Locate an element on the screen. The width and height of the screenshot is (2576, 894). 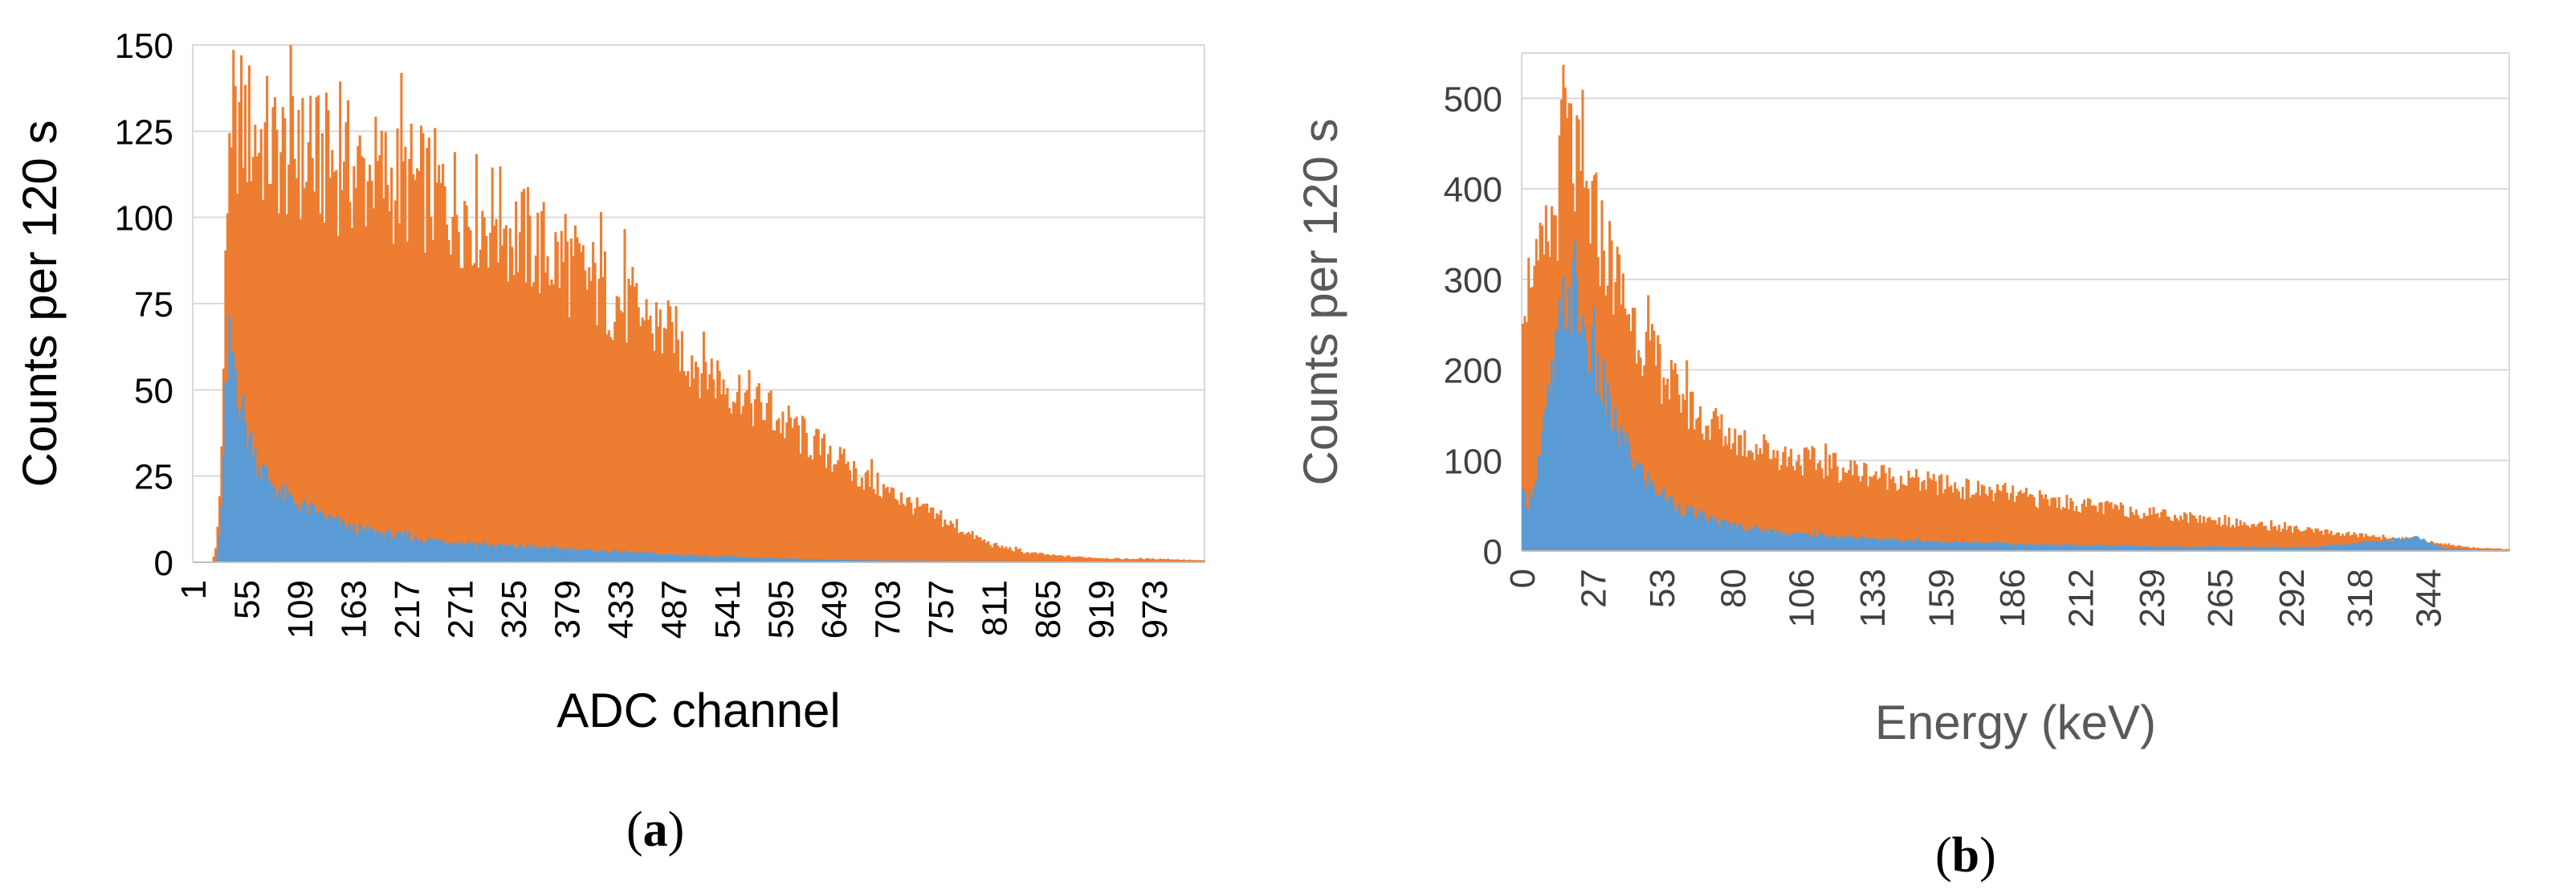
y-tick-label: 100 is located at coordinates (144, 219).